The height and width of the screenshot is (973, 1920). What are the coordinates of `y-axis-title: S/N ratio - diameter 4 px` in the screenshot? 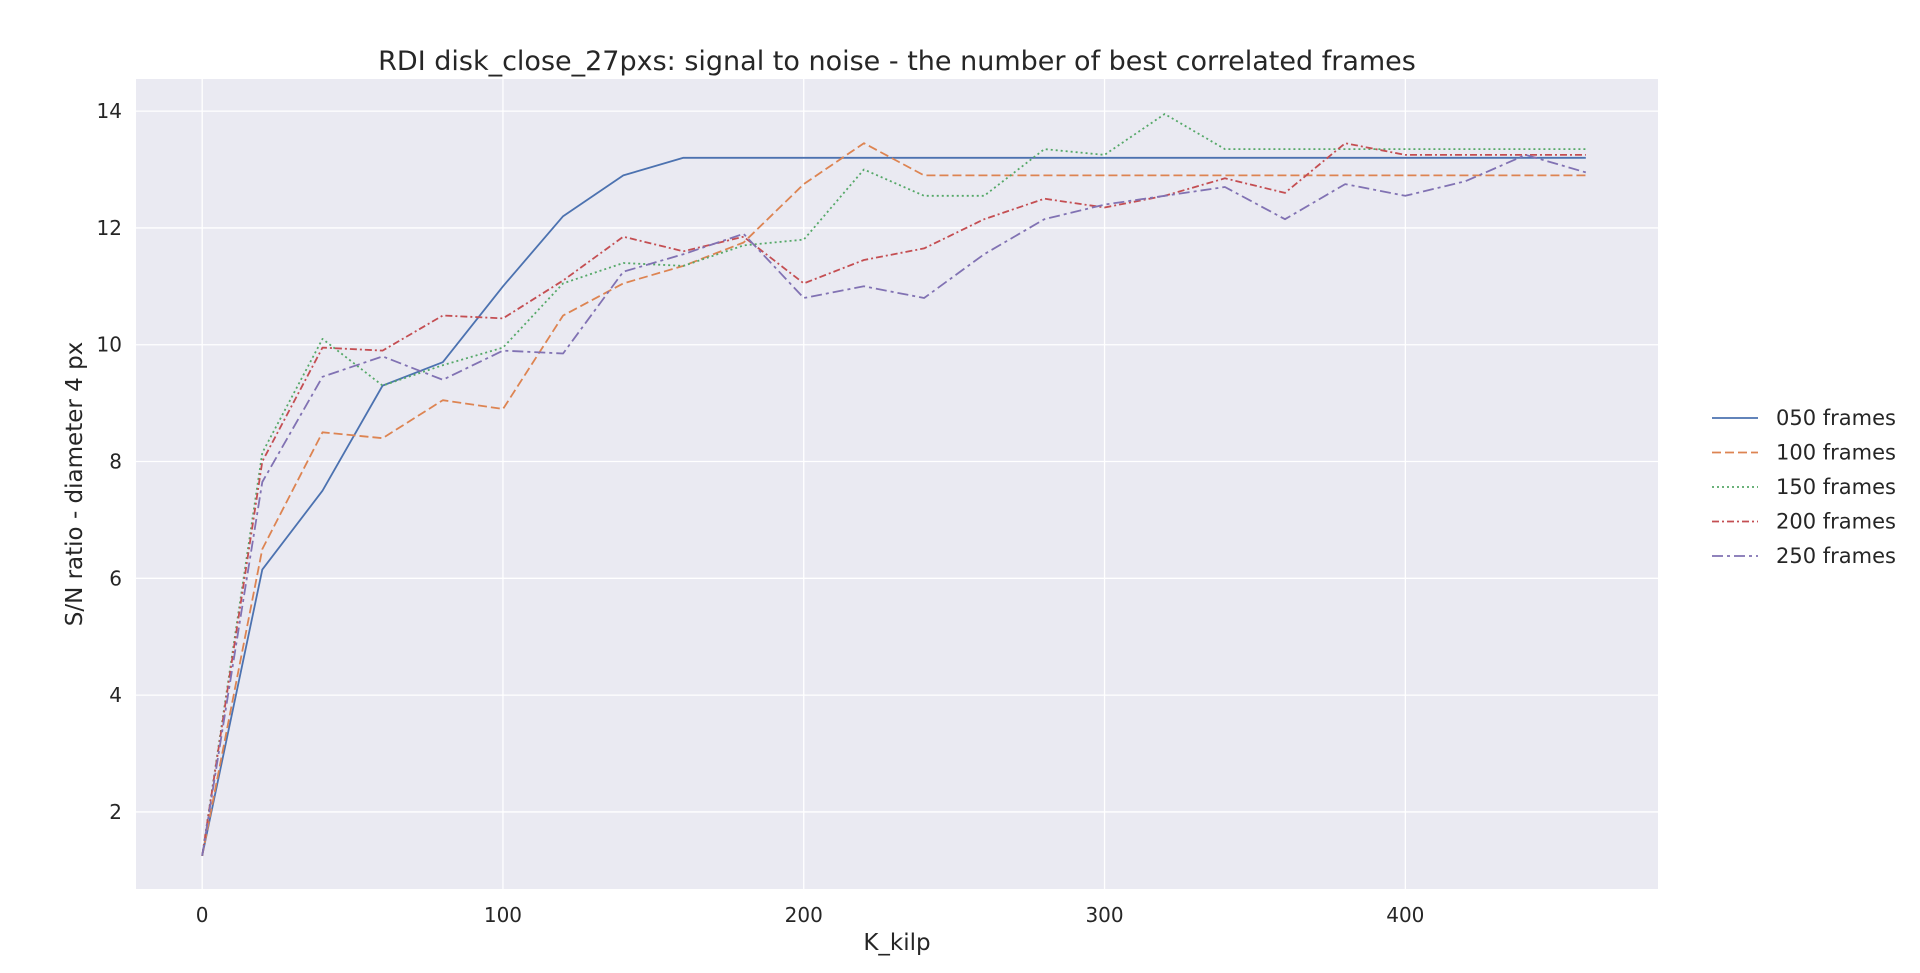 It's located at (75, 484).